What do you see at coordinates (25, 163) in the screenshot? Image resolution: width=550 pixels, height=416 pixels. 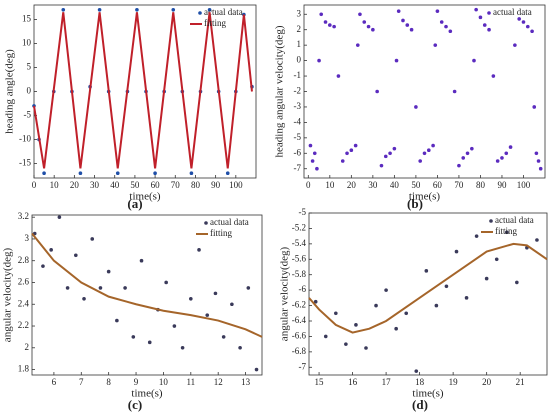 I see `y-tick-label: -15` at bounding box center [25, 163].